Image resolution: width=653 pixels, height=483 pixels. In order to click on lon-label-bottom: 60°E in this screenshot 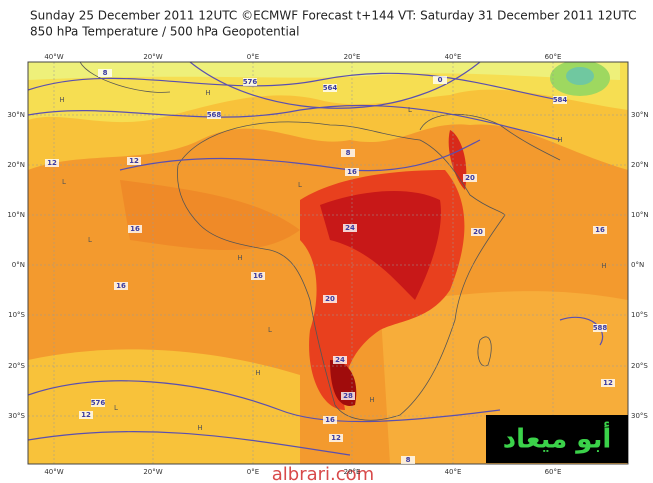, I will do `click(553, 472)`.